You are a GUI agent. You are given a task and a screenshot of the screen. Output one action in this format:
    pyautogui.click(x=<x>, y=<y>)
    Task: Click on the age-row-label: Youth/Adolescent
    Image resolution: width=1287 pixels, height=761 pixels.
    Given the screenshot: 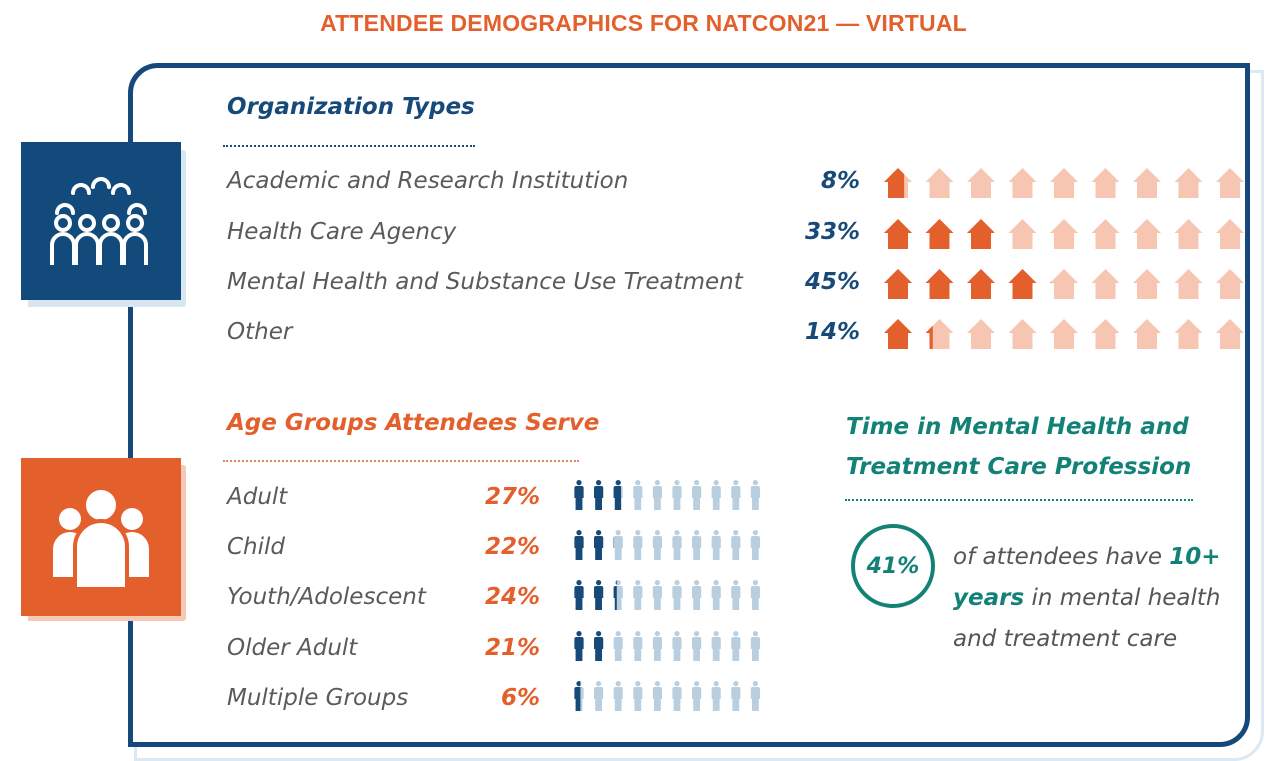 What is the action you would take?
    pyautogui.click(x=326, y=597)
    